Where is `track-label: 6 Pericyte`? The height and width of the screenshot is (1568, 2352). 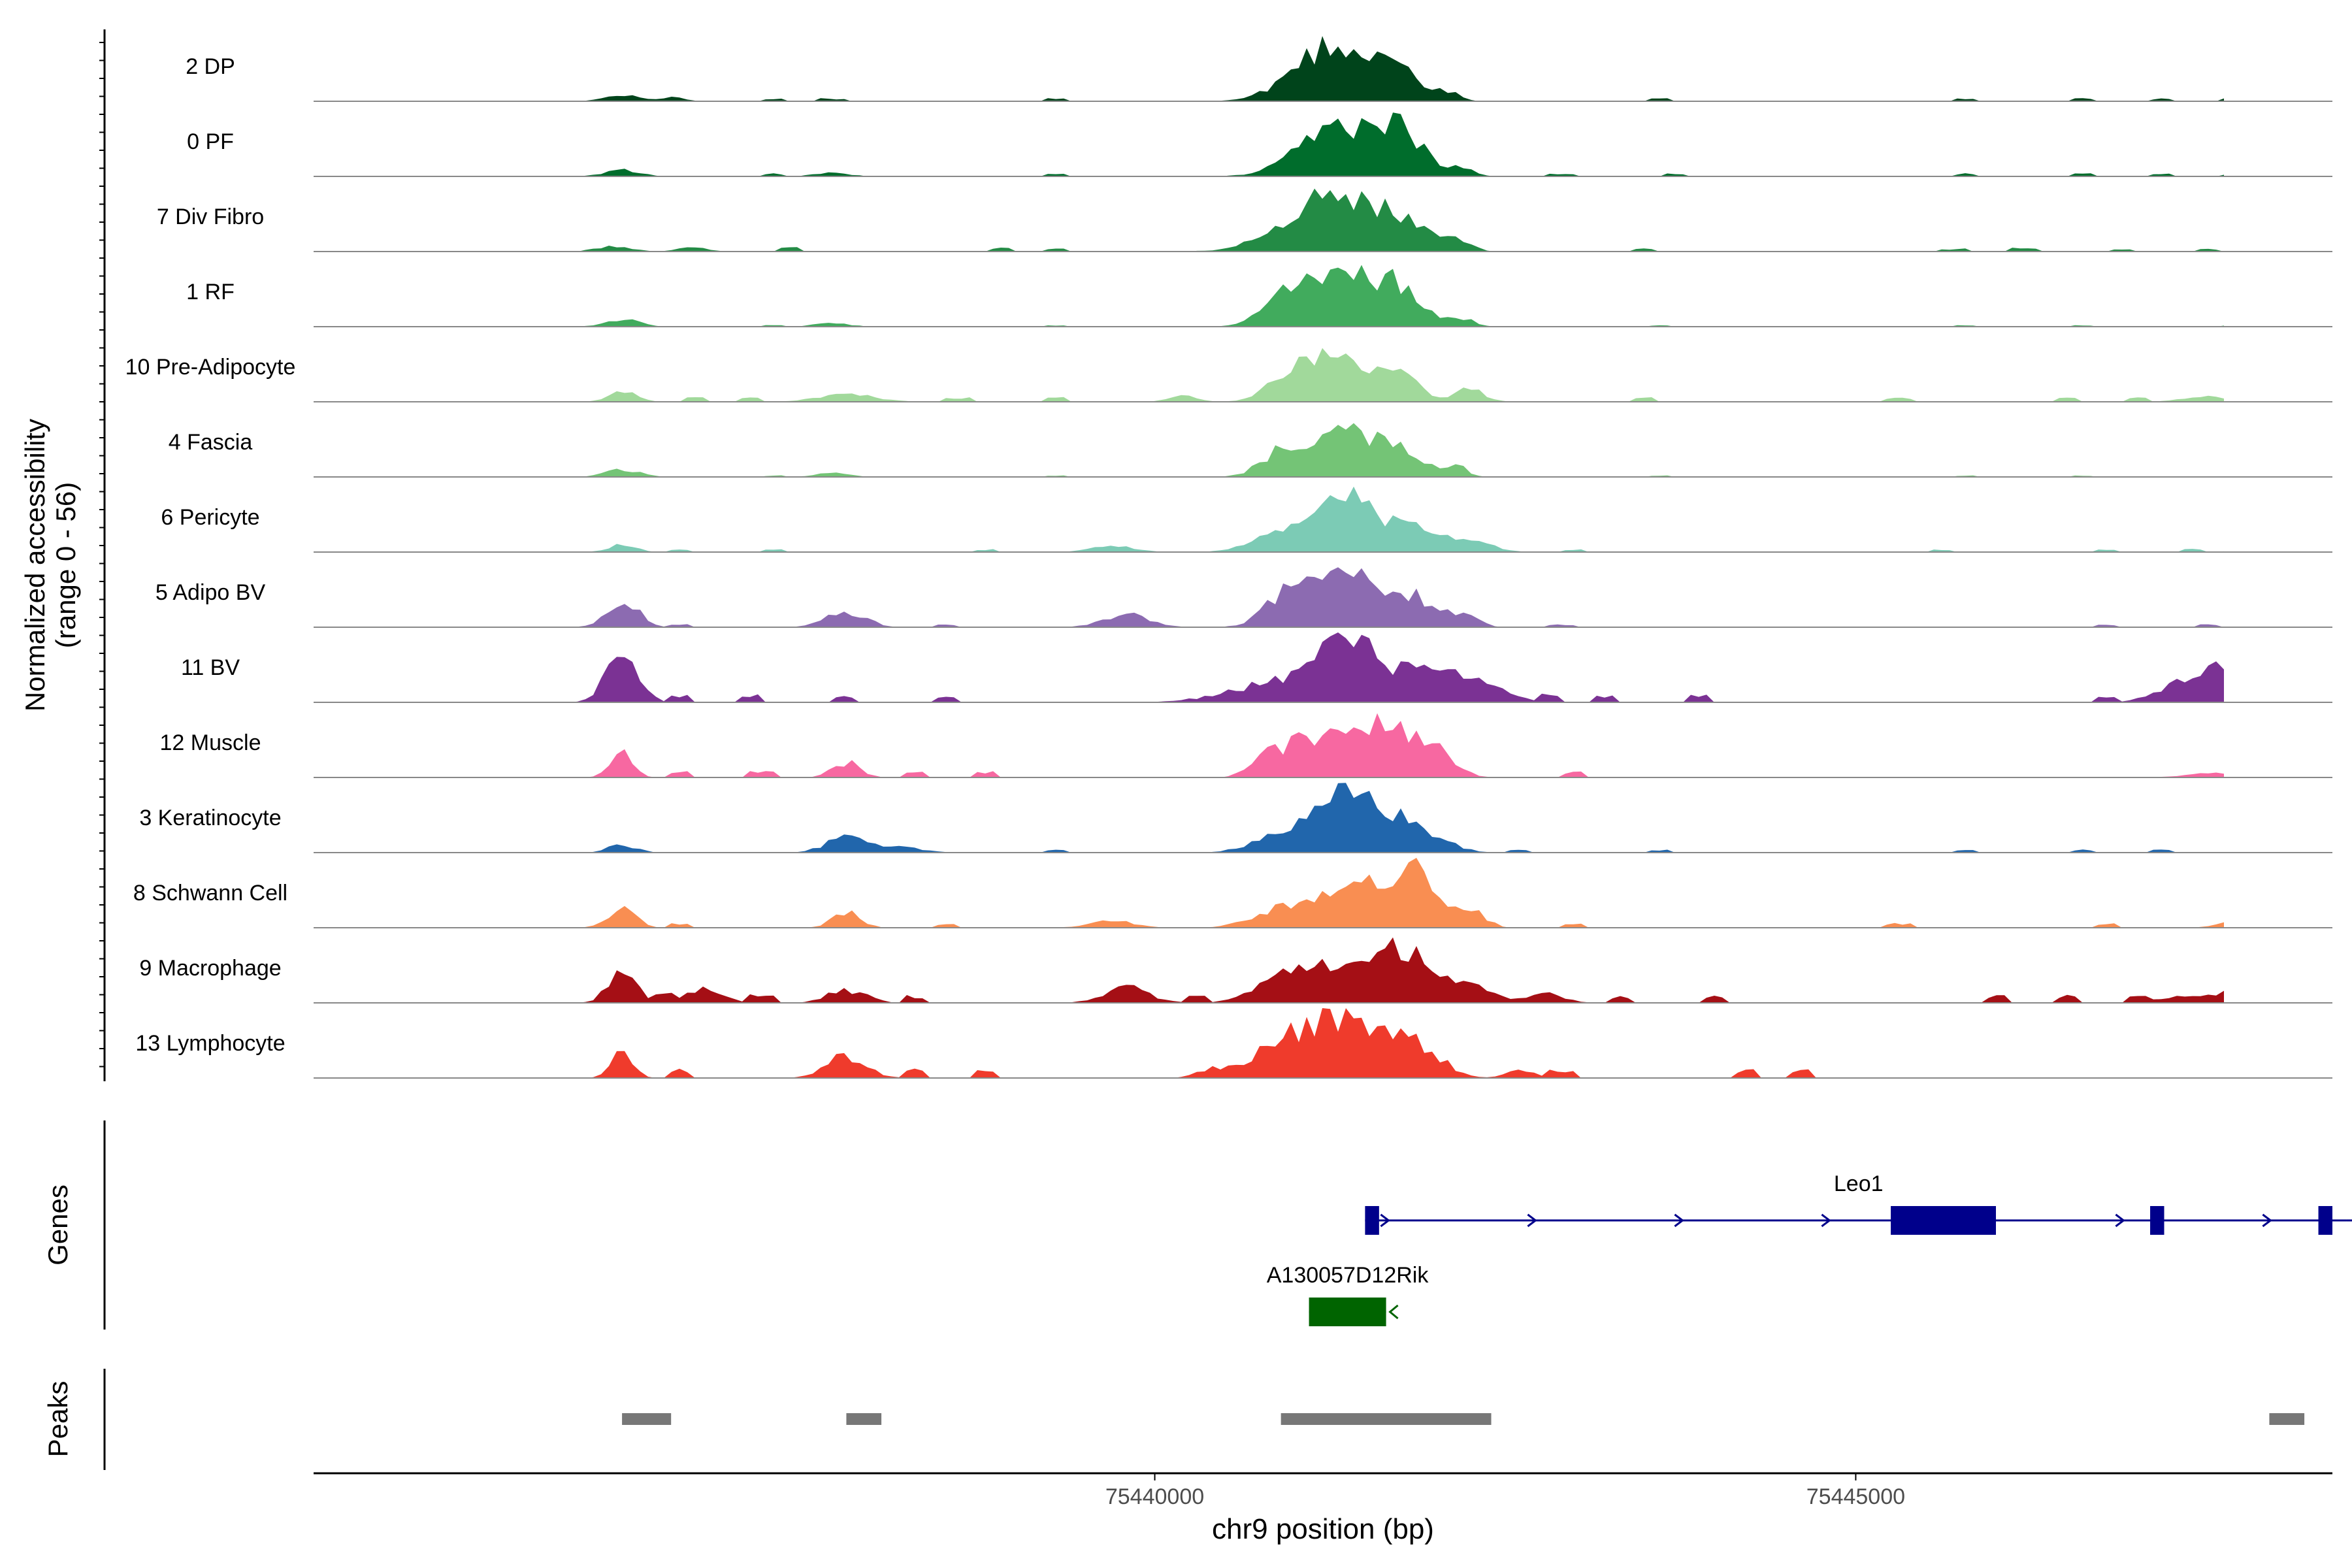 track-label: 6 Pericyte is located at coordinates (210, 517).